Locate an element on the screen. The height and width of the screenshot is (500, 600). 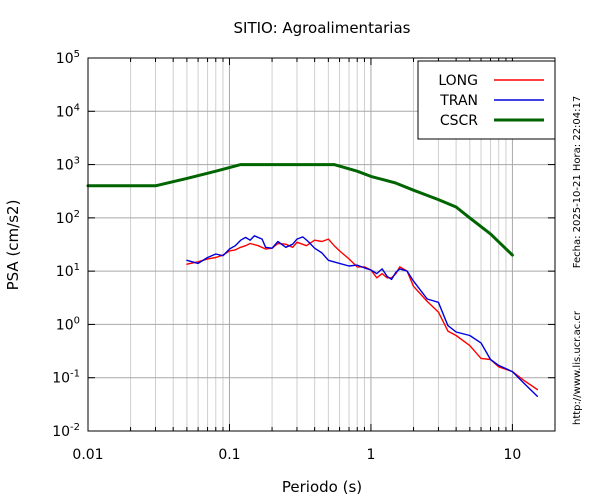
y-tick-label: 10³ is located at coordinates (68, 165).